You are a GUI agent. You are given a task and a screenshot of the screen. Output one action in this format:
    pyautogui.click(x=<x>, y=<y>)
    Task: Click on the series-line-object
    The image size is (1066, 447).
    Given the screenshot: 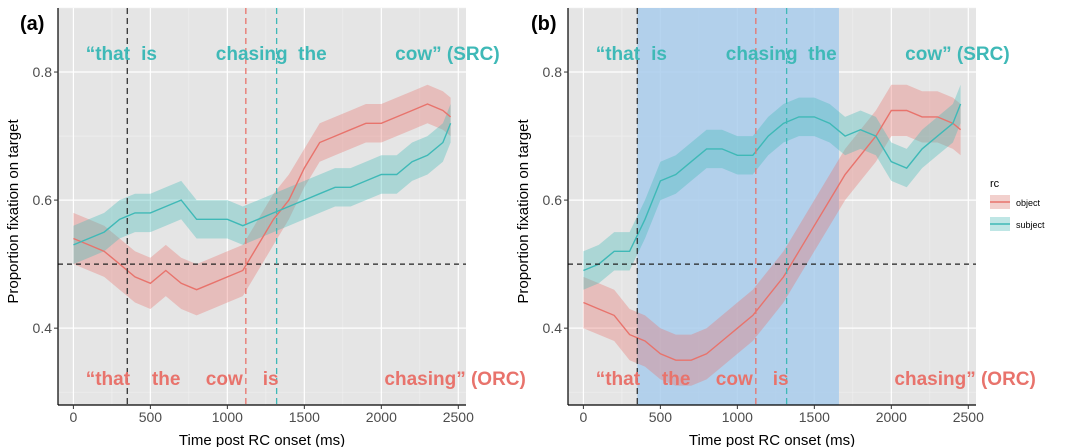 What is the action you would take?
    pyautogui.click(x=262, y=197)
    